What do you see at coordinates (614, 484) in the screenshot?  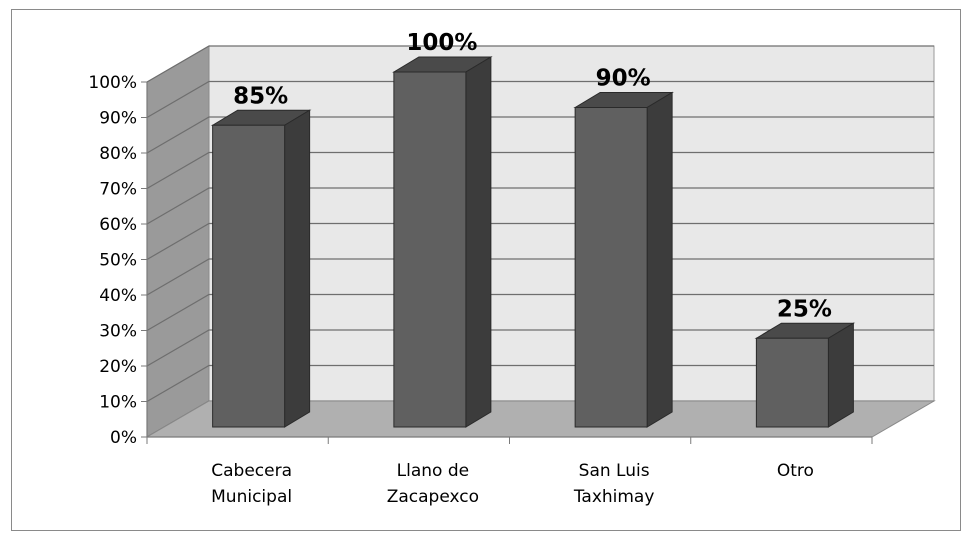 I see `x-category-label: San Luis Taxhimay` at bounding box center [614, 484].